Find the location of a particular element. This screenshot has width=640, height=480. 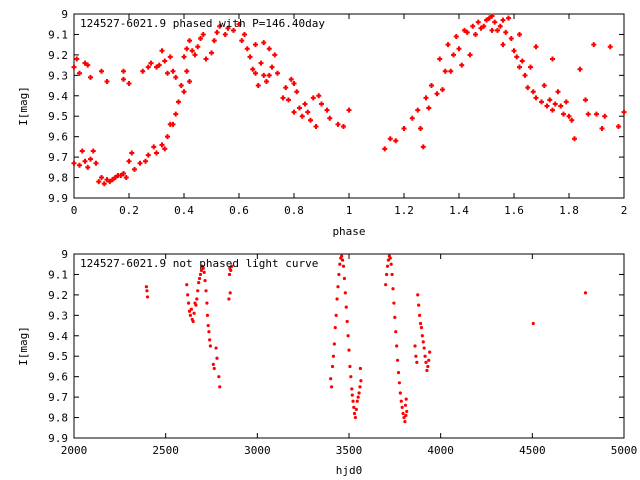

chart-title: 124527-6021.9 phased with P=146.40day is located at coordinates (202, 23).